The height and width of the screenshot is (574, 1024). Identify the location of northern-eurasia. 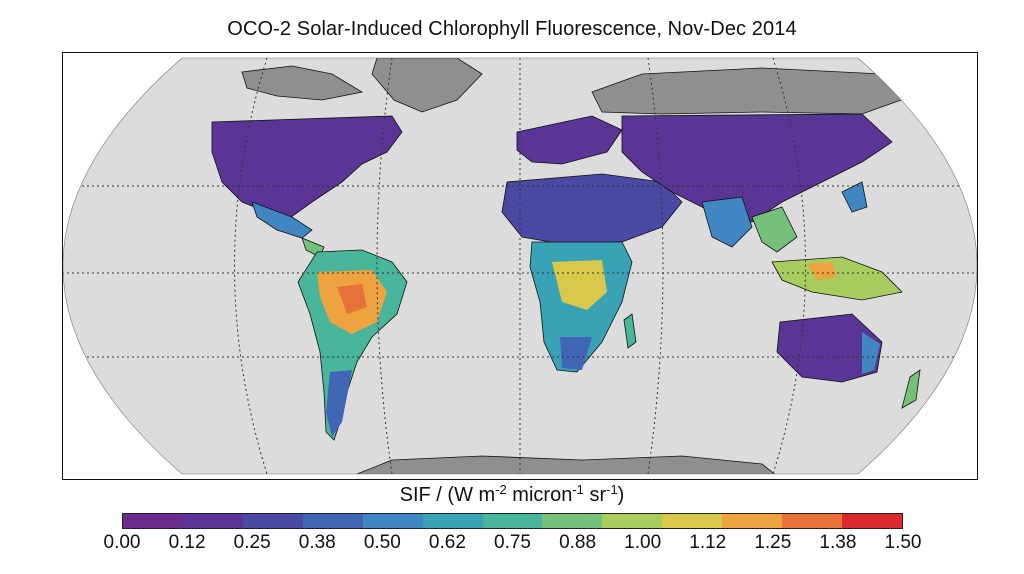
(752, 91).